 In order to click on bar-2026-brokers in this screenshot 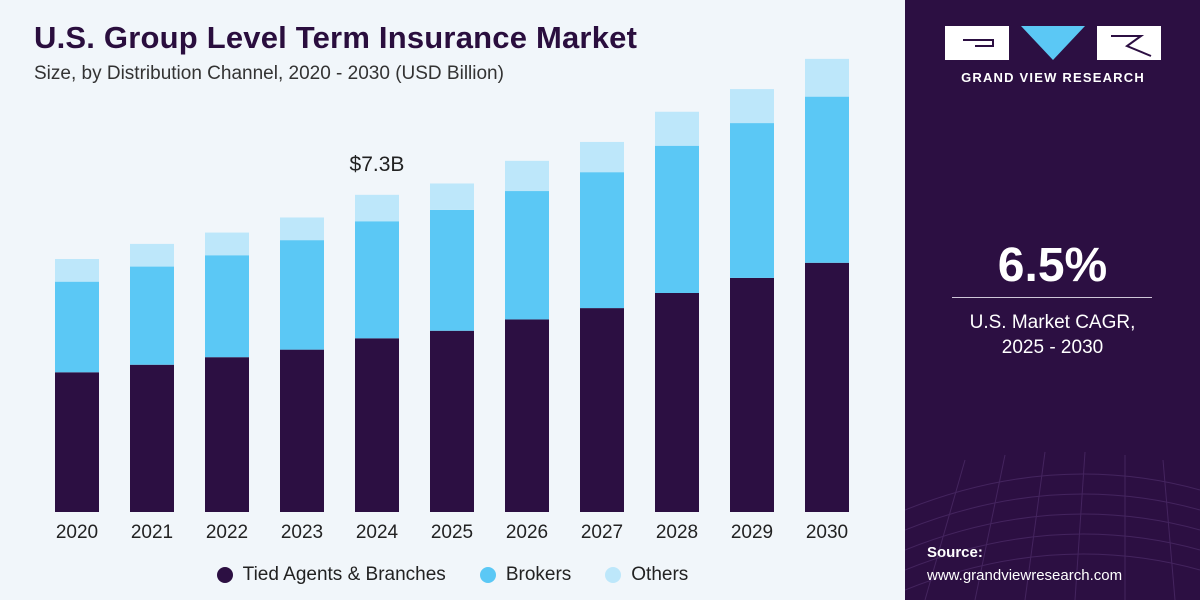, I will do `click(527, 255)`.